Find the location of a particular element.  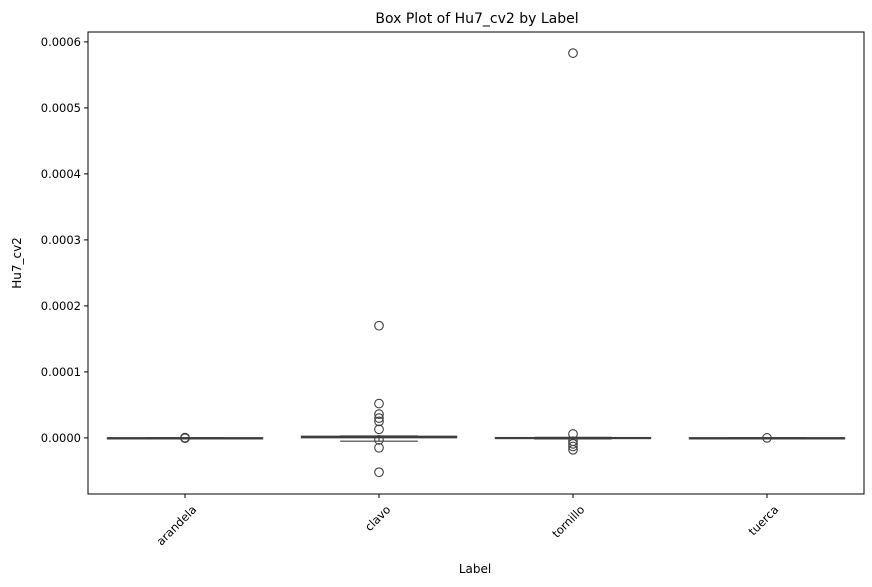

y-tick-label: 0.0004 is located at coordinates (61, 174).